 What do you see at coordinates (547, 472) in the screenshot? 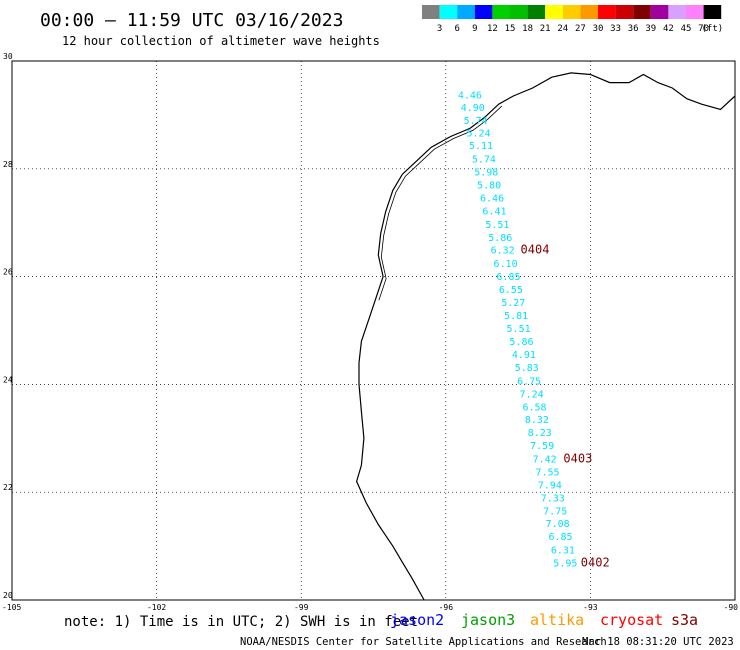
I see `swh-value: 7.55` at bounding box center [547, 472].